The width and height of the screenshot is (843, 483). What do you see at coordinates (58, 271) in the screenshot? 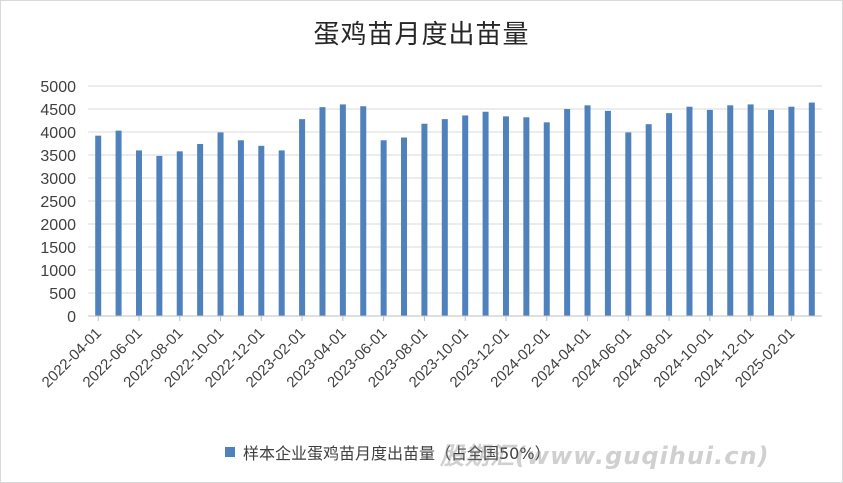
I see `y-tick-label: 1000` at bounding box center [58, 271].